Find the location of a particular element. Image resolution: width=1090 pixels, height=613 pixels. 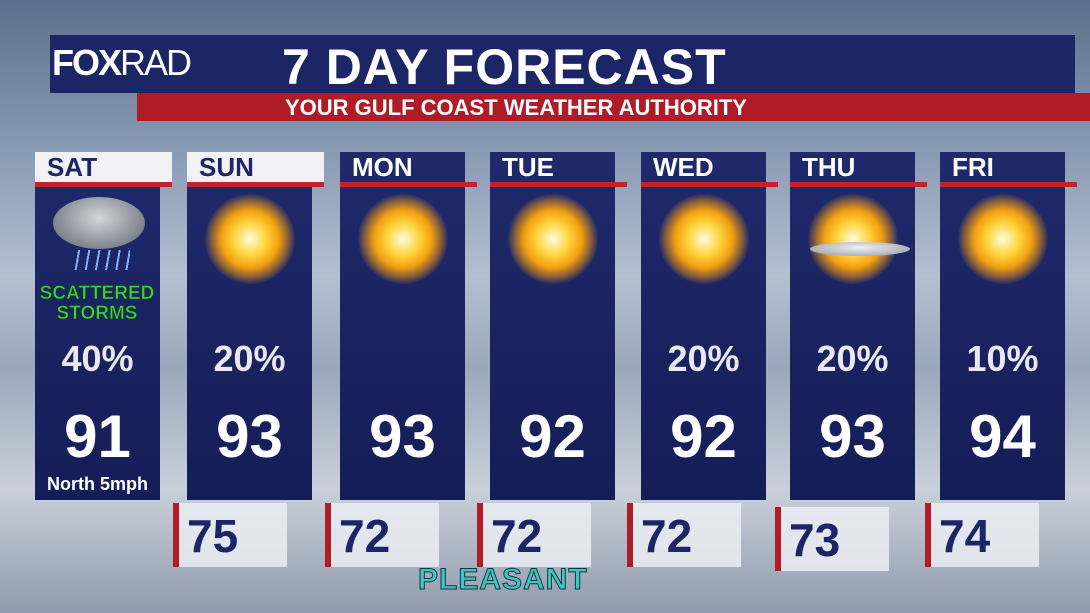

cloud-icon is located at coordinates (860, 249).